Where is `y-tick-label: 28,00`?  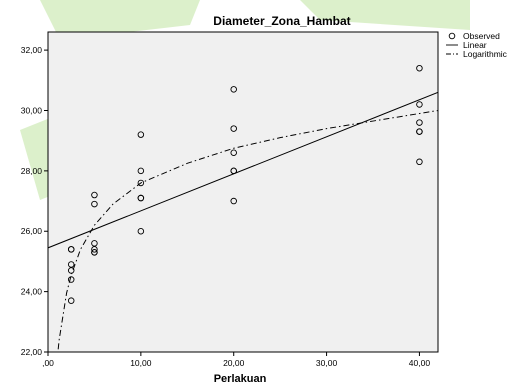 y-tick-label: 28,00 is located at coordinates (32, 171).